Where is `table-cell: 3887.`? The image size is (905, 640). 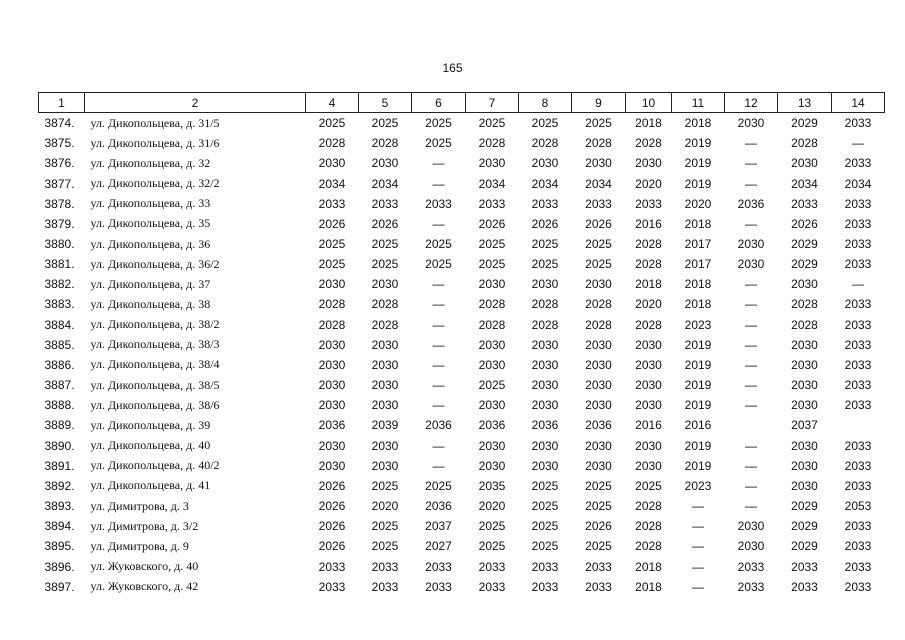 table-cell: 3887. is located at coordinates (59, 385).